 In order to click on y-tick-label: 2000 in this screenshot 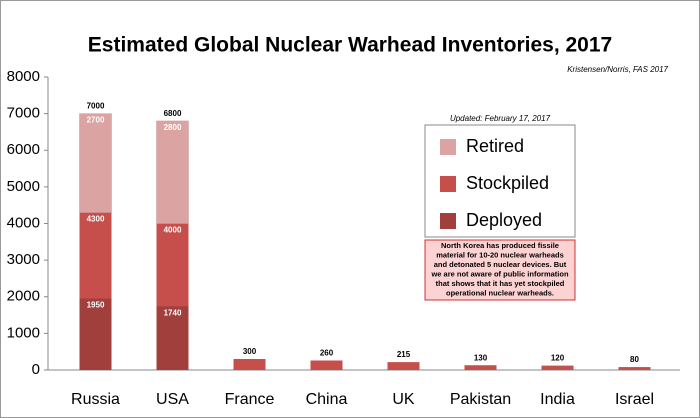, I will do `click(23, 296)`.